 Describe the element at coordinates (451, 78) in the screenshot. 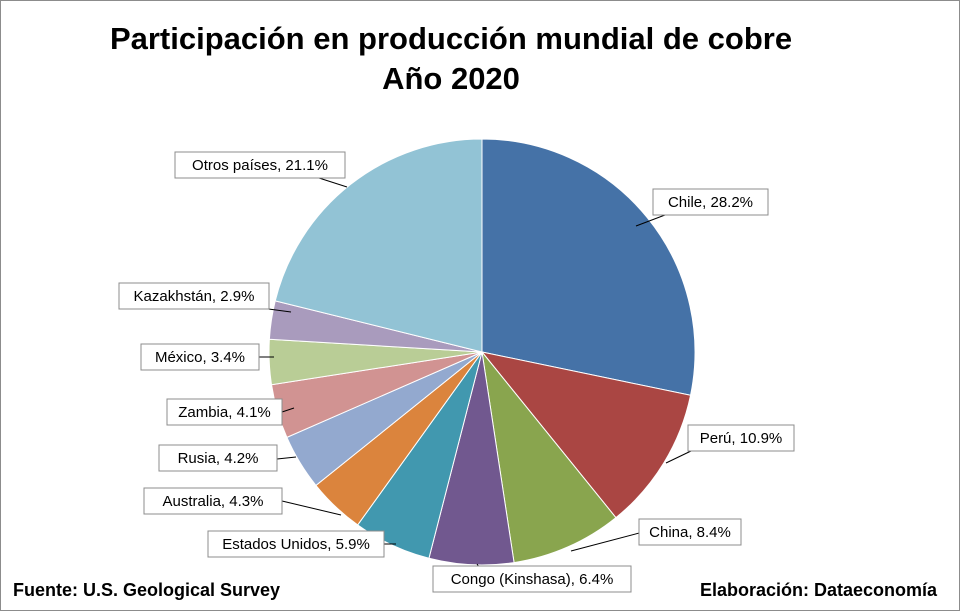

I see `chart-subtitle: Año 2020` at that location.